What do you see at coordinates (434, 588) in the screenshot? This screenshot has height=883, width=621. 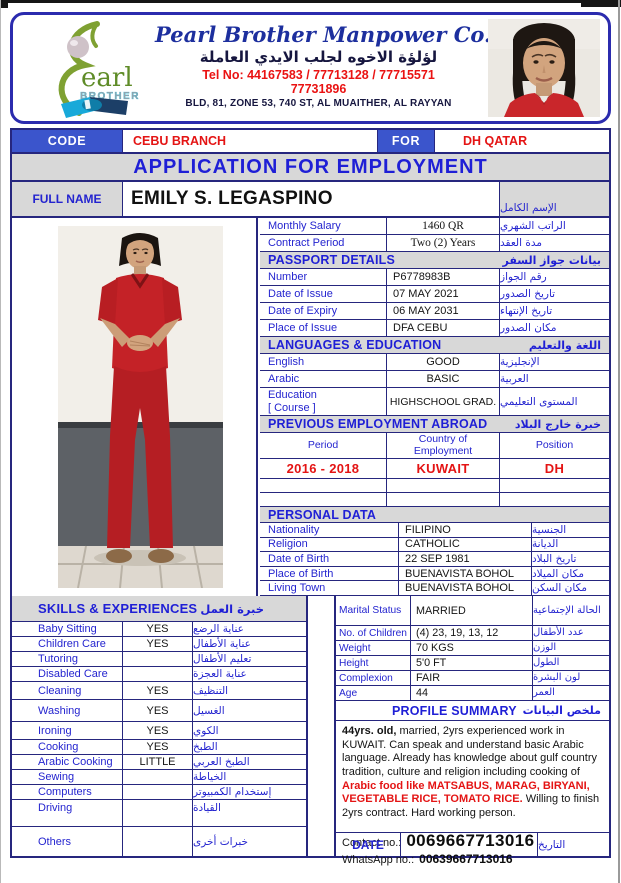 I see `table-row: Living Town BUENAVISTA BOHOL مكان السكن` at bounding box center [434, 588].